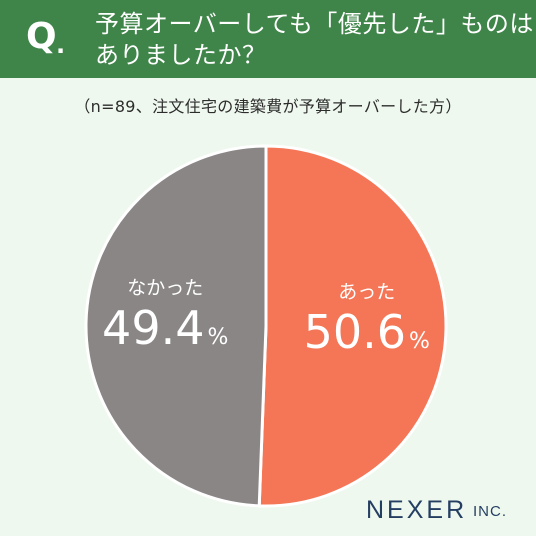 The height and width of the screenshot is (536, 536). What do you see at coordinates (268, 106) in the screenshot?
I see `sample-note: （n=89、注文住宅の建築費が予算オーバーした方）` at bounding box center [268, 106].